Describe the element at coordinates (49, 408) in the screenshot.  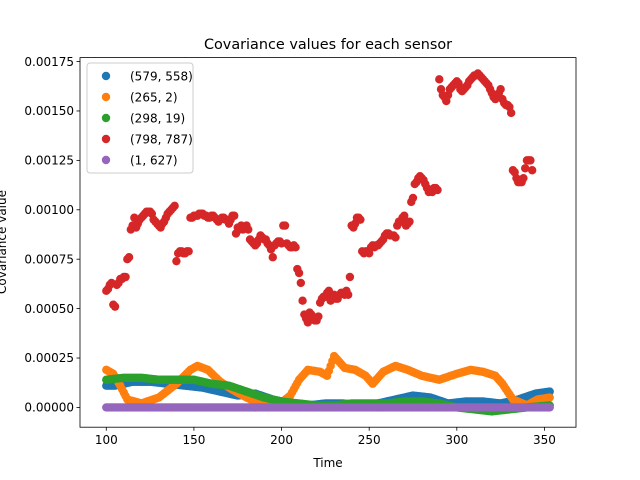
I see `y-tick-label: 0.00000` at that location.